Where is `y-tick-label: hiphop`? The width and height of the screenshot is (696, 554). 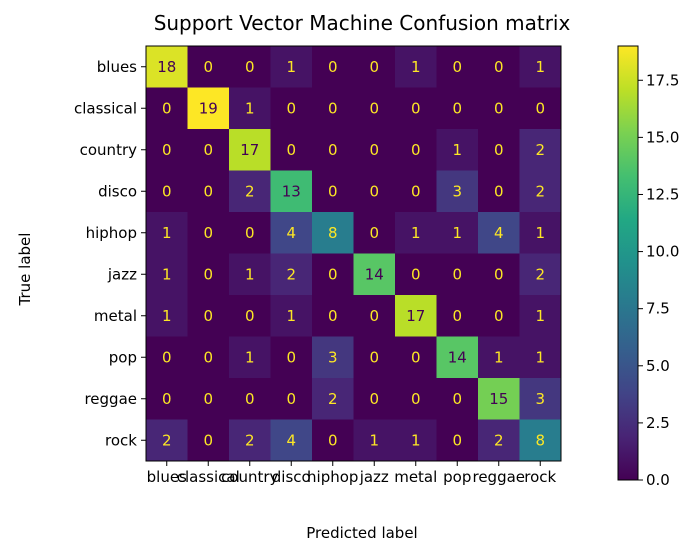
y-tick-label: hiphop is located at coordinates (111, 233).